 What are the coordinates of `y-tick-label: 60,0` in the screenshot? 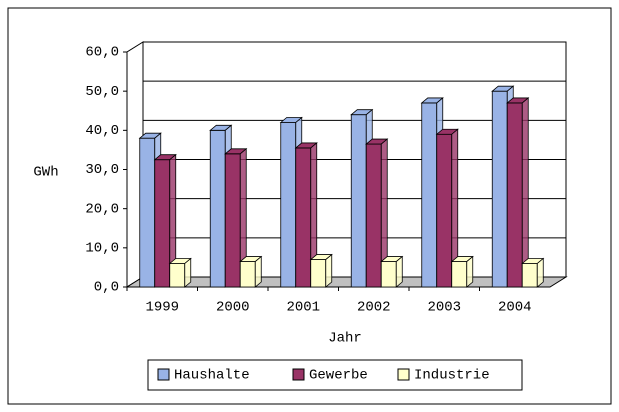 It's located at (102, 53).